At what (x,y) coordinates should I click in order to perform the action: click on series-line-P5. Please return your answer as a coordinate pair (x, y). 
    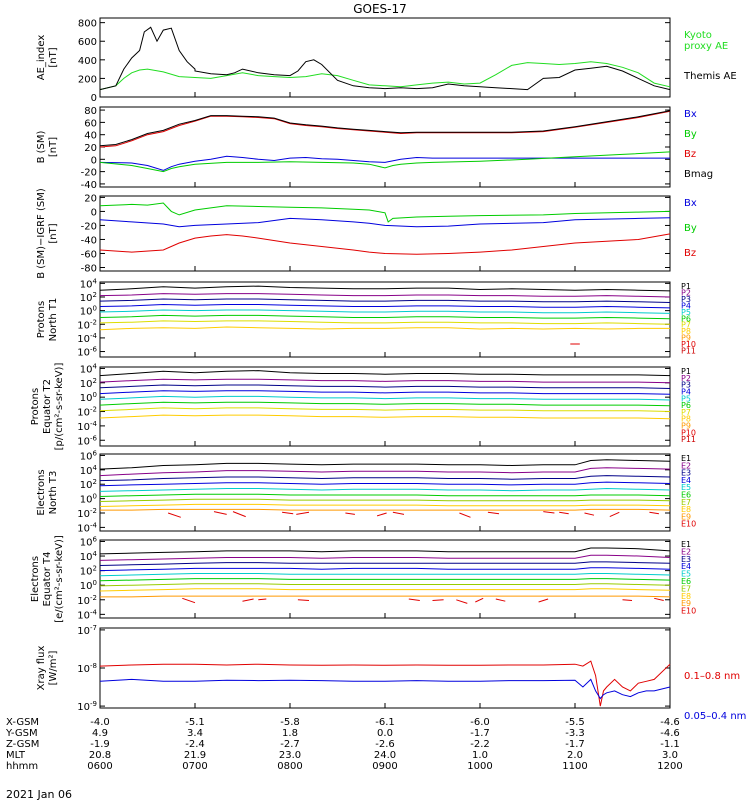
    Looking at the image, I should click on (385, 311).